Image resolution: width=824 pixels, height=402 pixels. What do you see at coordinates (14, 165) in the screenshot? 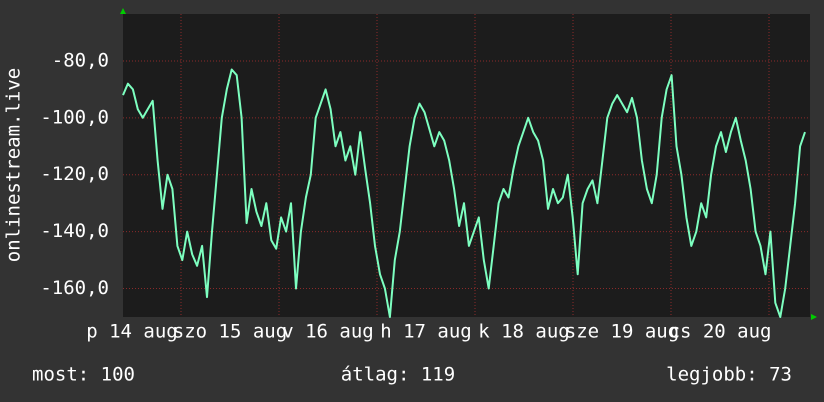
I see `y-axis-label: onlinestream.live` at bounding box center [14, 165].